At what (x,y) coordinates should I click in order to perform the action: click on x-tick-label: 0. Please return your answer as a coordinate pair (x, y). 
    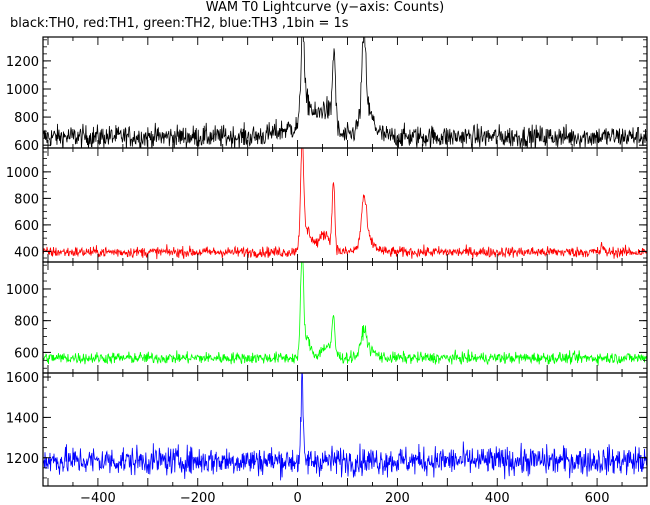
    Looking at the image, I should click on (297, 498).